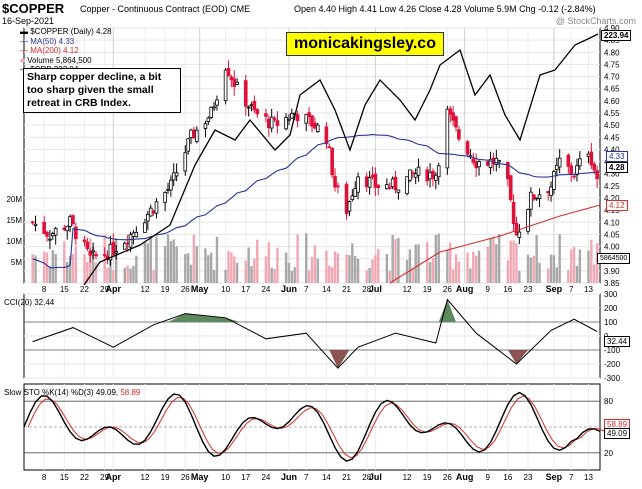 Image resolution: width=642 pixels, height=489 pixels. Describe the element at coordinates (14, 199) in the screenshot. I see `volume-tick-label: 20M` at that location.